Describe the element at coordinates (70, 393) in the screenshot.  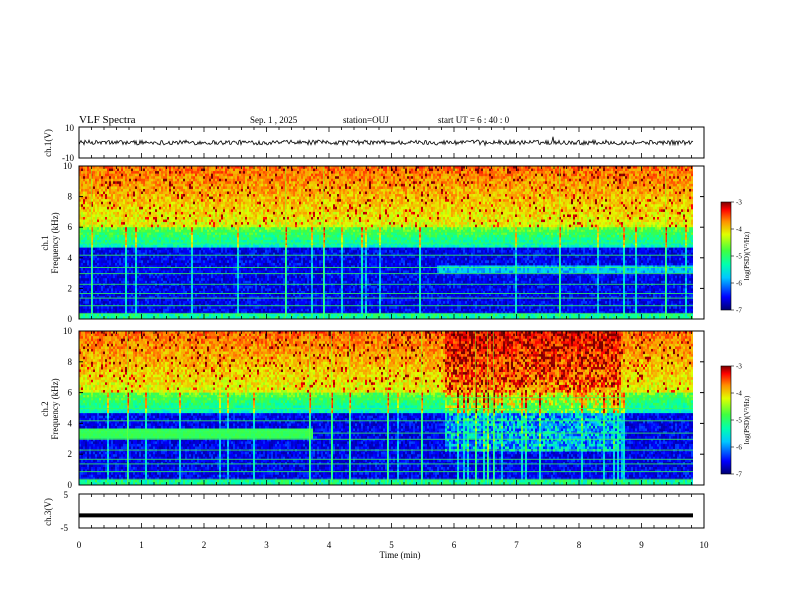
I see `ch2-spec-ytick-label: 6` at that location.